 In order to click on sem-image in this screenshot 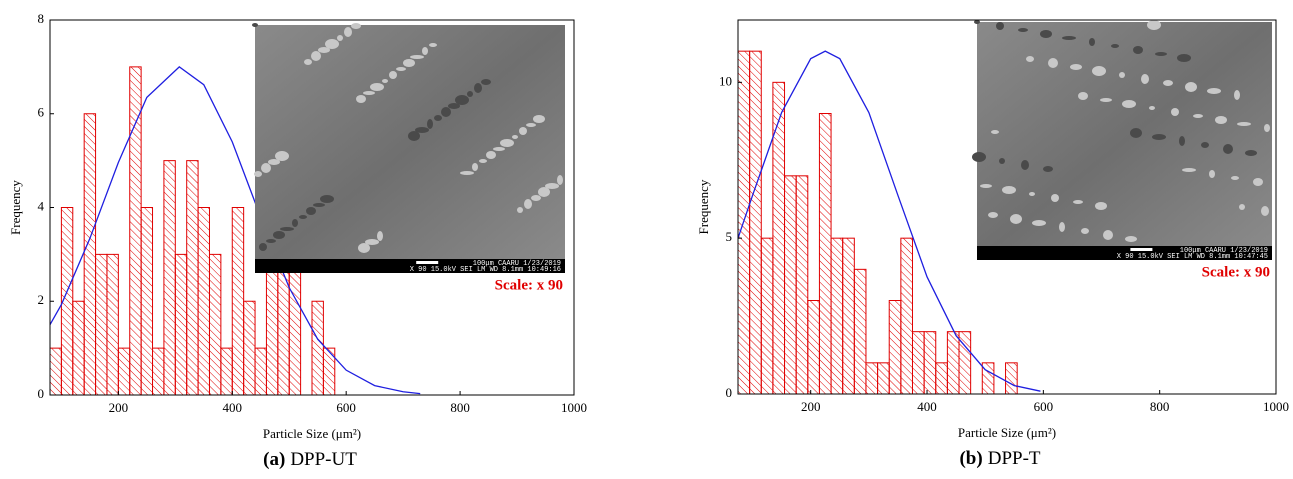, I will do `click(1124, 141)`.